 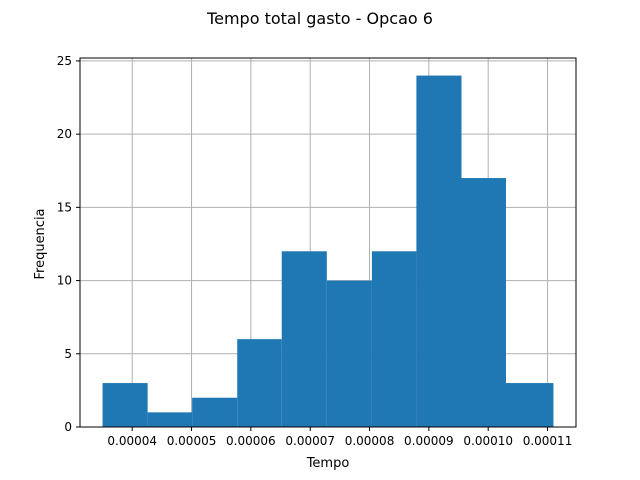 I want to click on y-tick-label: 25, so click(x=64, y=61).